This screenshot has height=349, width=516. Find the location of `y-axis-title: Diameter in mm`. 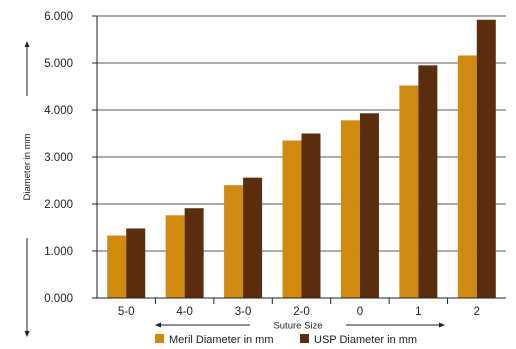

y-axis-title: Diameter in mm is located at coordinates (27, 166).